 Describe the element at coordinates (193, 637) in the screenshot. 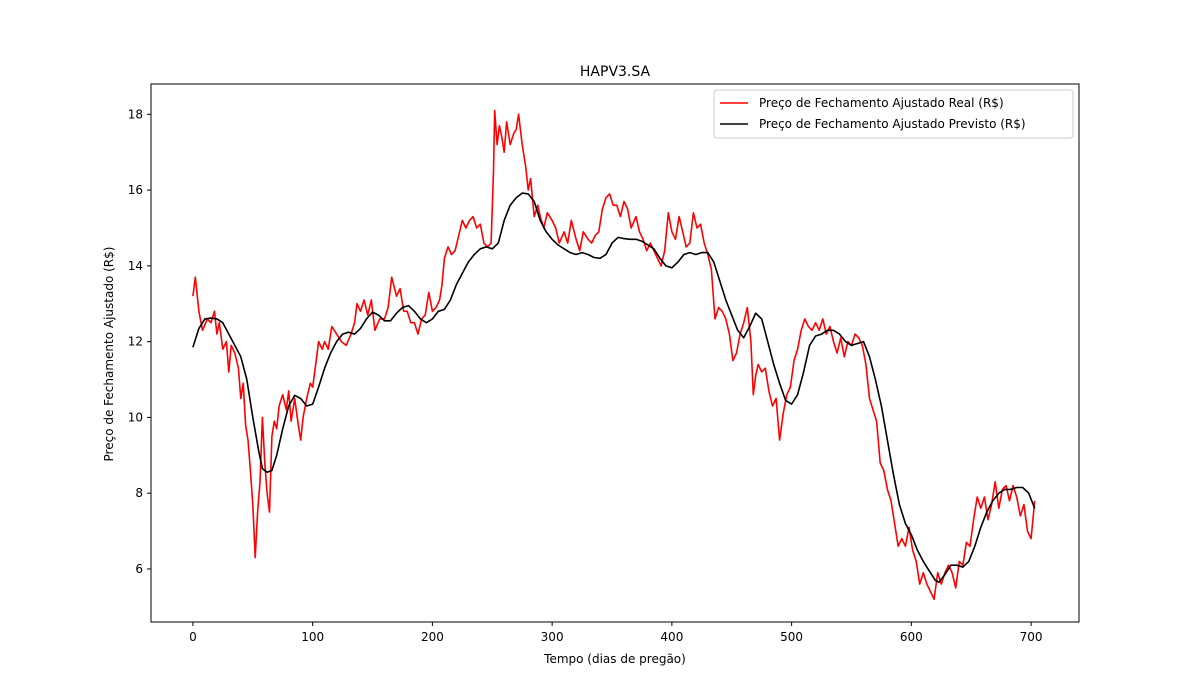

I see `x-tick-label: 0` at that location.